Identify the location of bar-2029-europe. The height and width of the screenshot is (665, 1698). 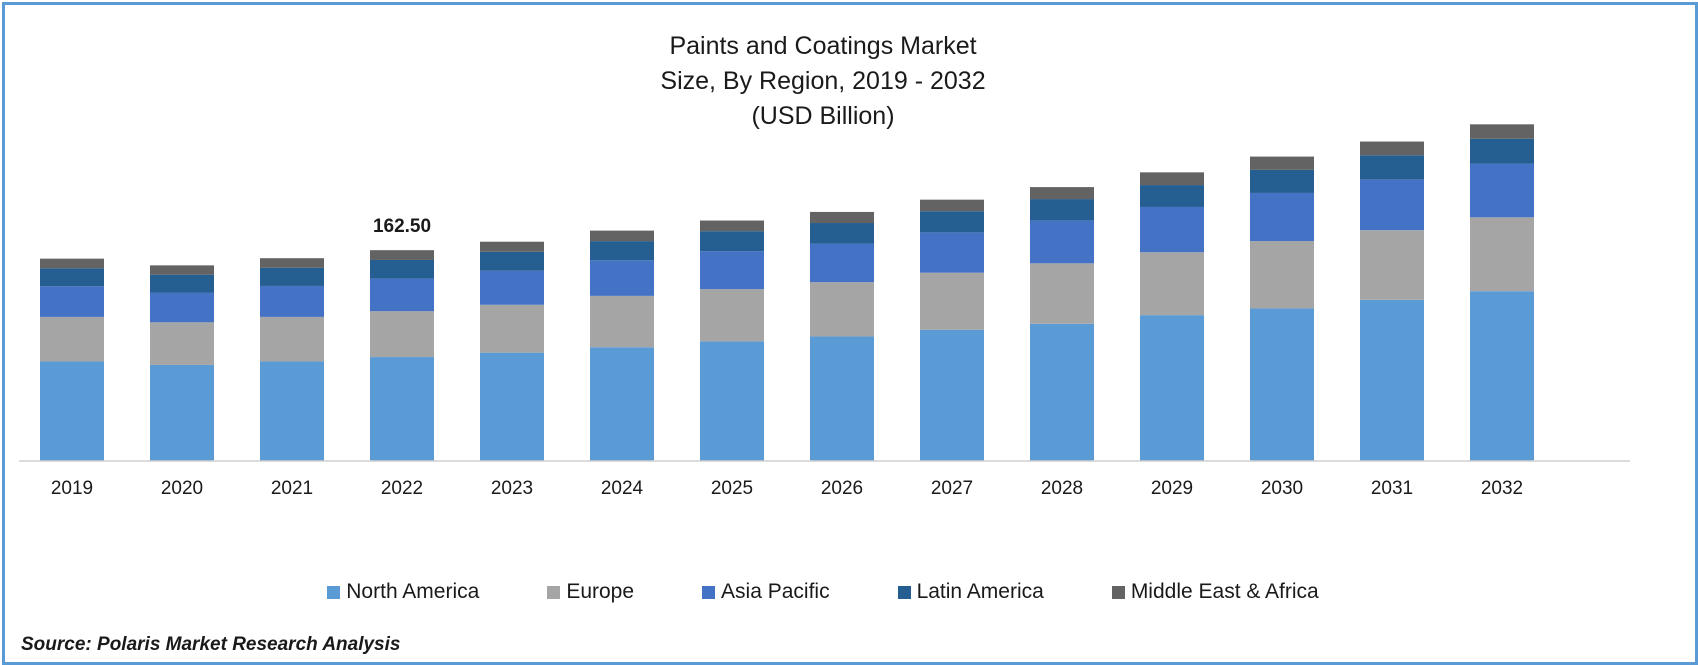
(1172, 284).